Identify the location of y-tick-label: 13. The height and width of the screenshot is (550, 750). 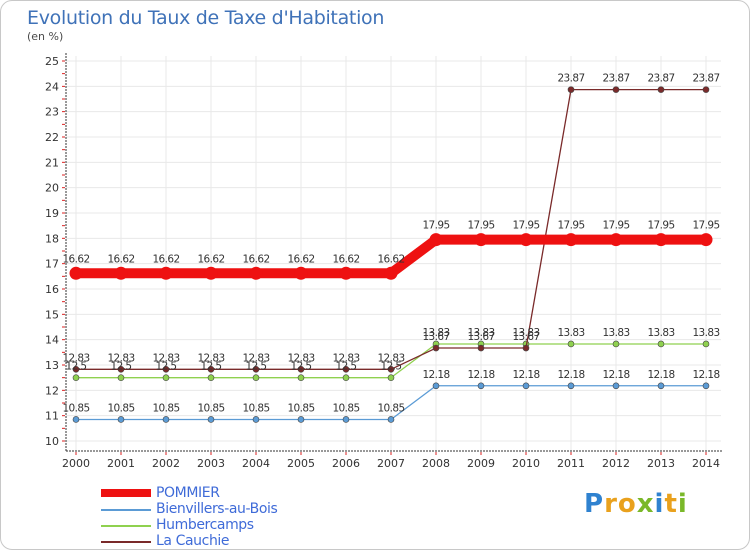
(52, 365).